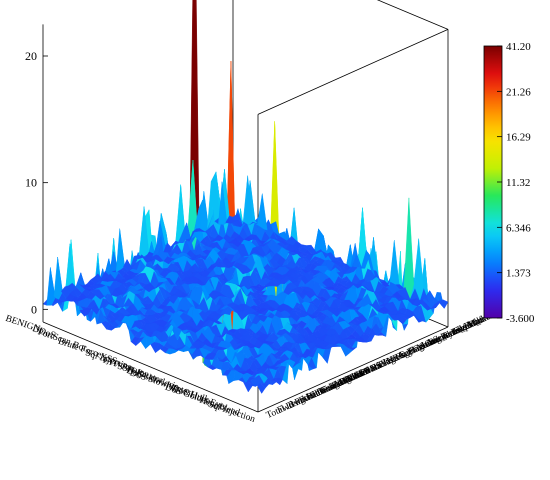  I want to click on colorbar-tick-label: 1.373, so click(518, 274).